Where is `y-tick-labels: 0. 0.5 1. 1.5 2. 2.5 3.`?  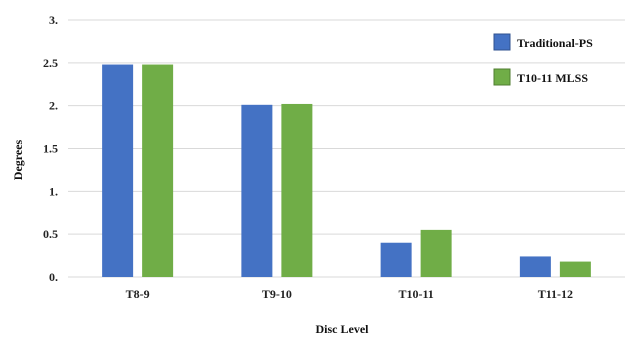
y-tick-labels: 0. 0.5 1. 1.5 2. 2.5 3. is located at coordinates (50, 148).